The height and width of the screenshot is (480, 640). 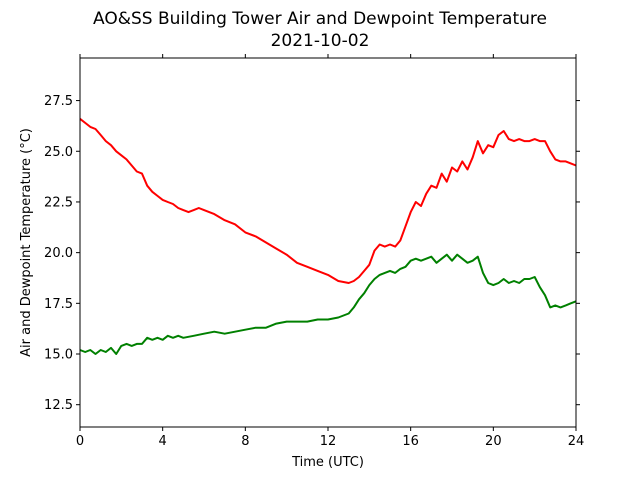 I want to click on y-tick-label: 15.0, so click(x=58, y=355).